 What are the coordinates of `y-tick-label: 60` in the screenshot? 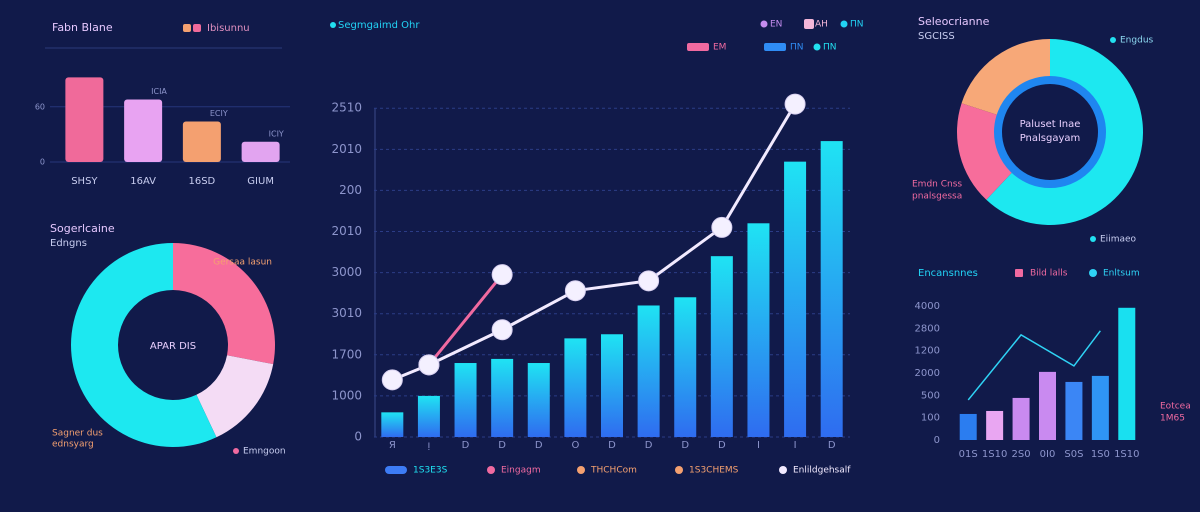 It's located at (40, 106).